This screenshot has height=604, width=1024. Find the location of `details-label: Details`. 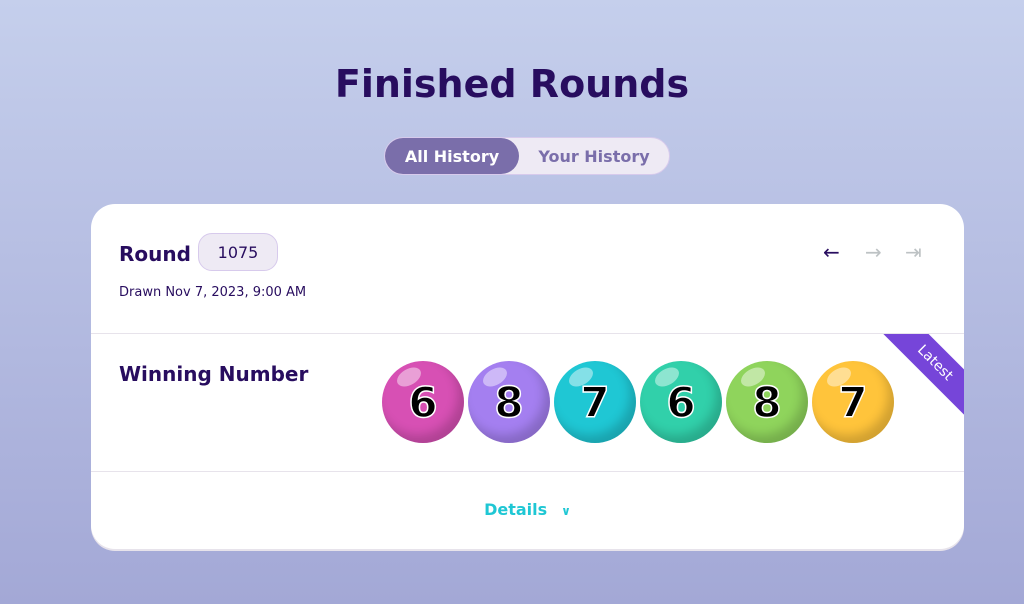

details-label: Details is located at coordinates (516, 509).